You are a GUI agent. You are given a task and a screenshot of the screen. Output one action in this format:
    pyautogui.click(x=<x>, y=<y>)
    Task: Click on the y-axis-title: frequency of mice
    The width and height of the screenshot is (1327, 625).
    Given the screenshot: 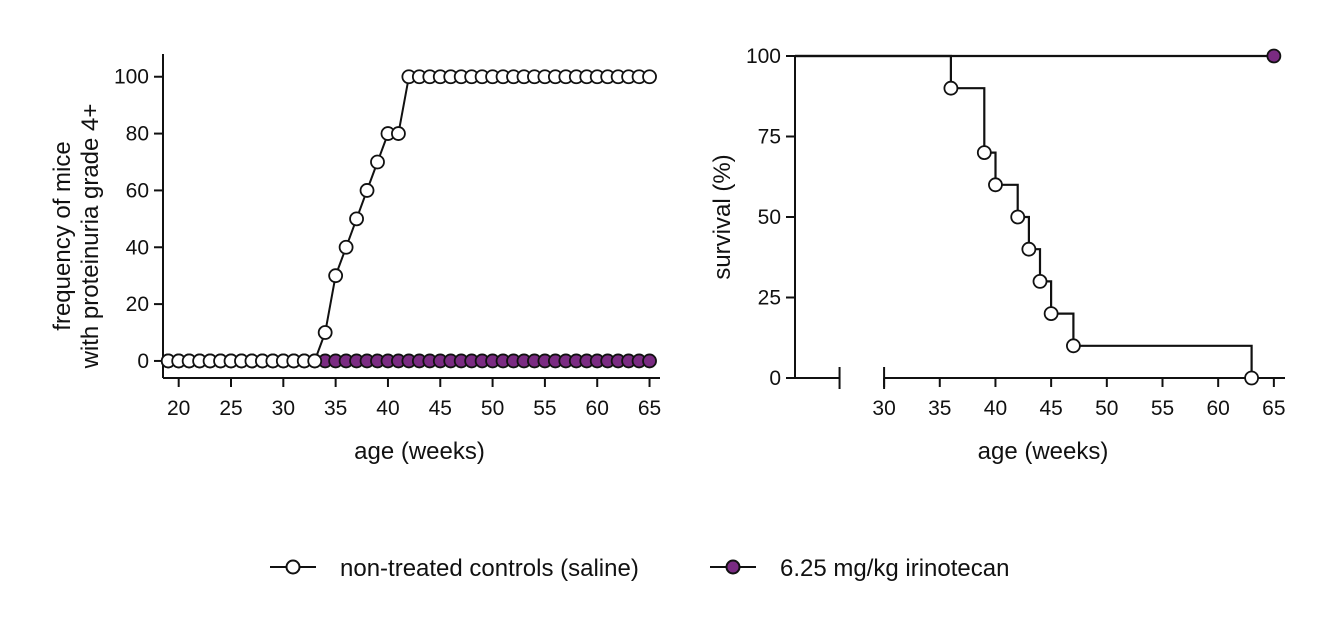 What is the action you would take?
    pyautogui.click(x=62, y=235)
    